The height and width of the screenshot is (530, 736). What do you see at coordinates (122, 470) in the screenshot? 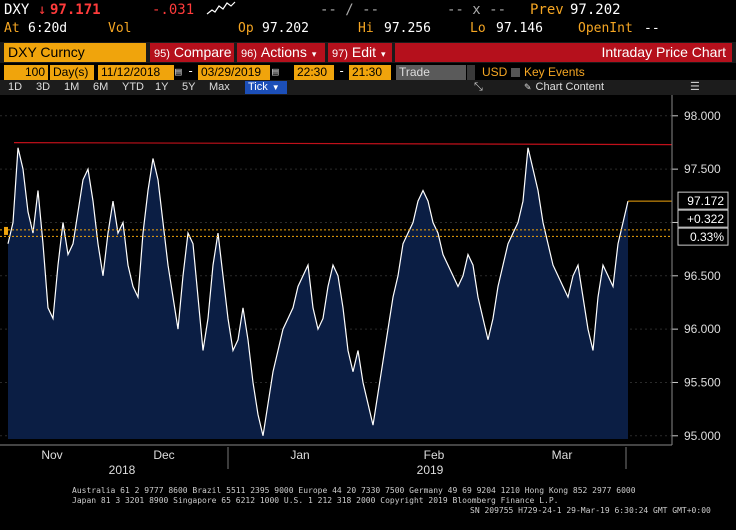
I see `x-year-label: 2018` at bounding box center [122, 470].